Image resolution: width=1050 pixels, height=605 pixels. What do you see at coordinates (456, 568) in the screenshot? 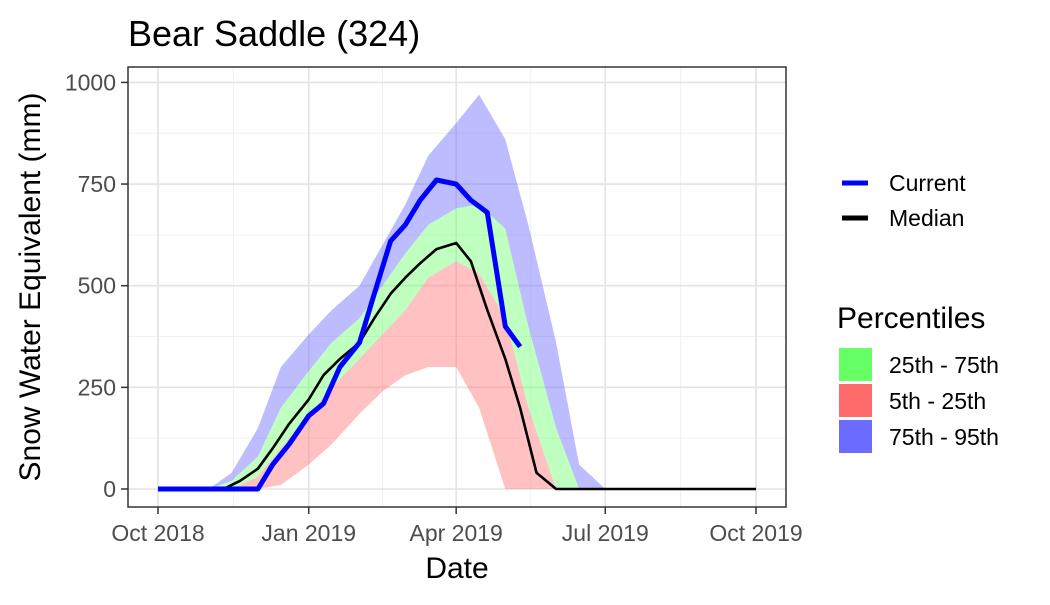
I see `x-axis-label: Date` at bounding box center [456, 568].